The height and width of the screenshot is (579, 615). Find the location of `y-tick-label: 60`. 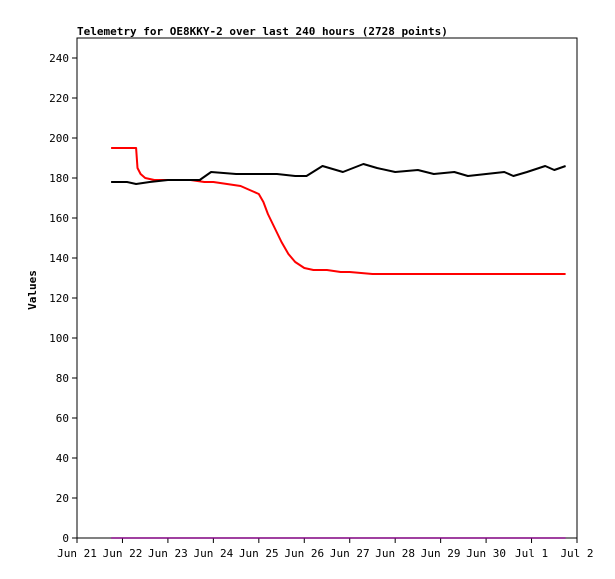

y-tick-label: 60 is located at coordinates (62, 418).